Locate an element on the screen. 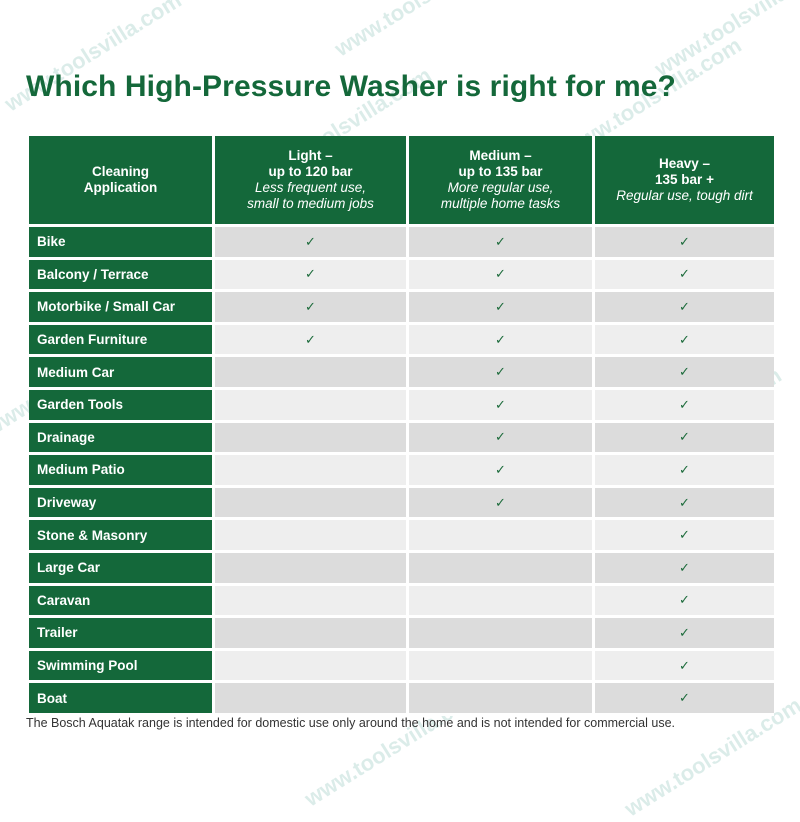  row-label: Stone & Masonry is located at coordinates (122, 536).